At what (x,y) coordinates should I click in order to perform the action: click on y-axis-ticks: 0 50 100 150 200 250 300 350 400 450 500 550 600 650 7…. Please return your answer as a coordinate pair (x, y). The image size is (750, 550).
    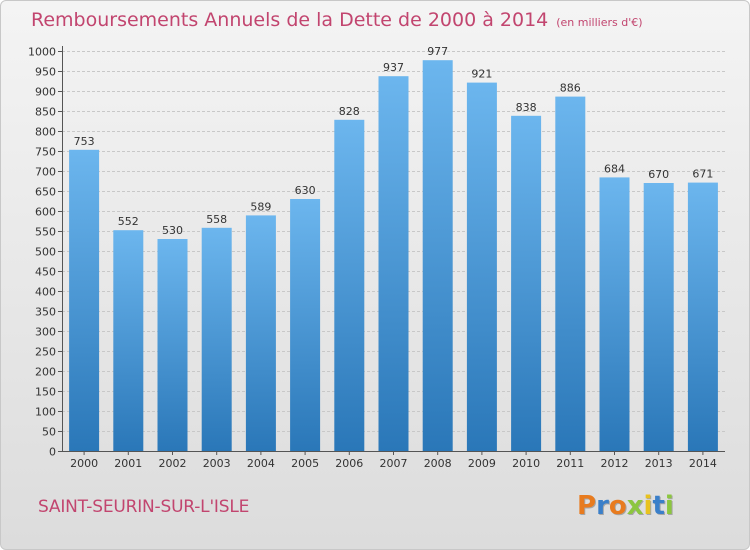
    Looking at the image, I should click on (45, 252).